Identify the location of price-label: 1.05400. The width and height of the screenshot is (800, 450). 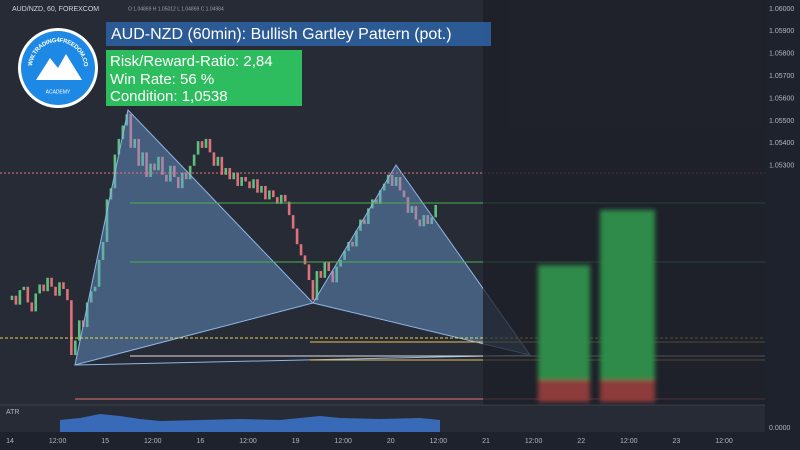
(781, 143).